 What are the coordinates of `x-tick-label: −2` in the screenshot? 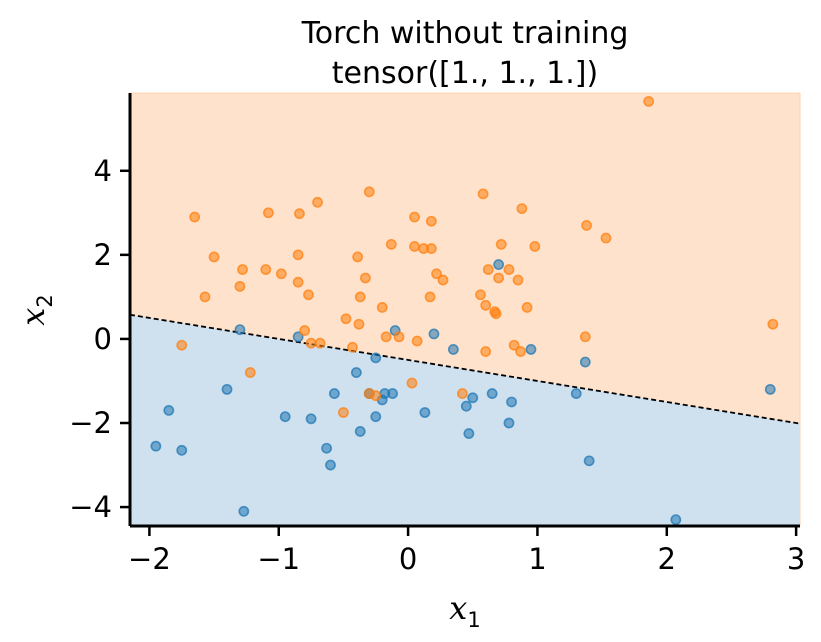 It's located at (149, 559).